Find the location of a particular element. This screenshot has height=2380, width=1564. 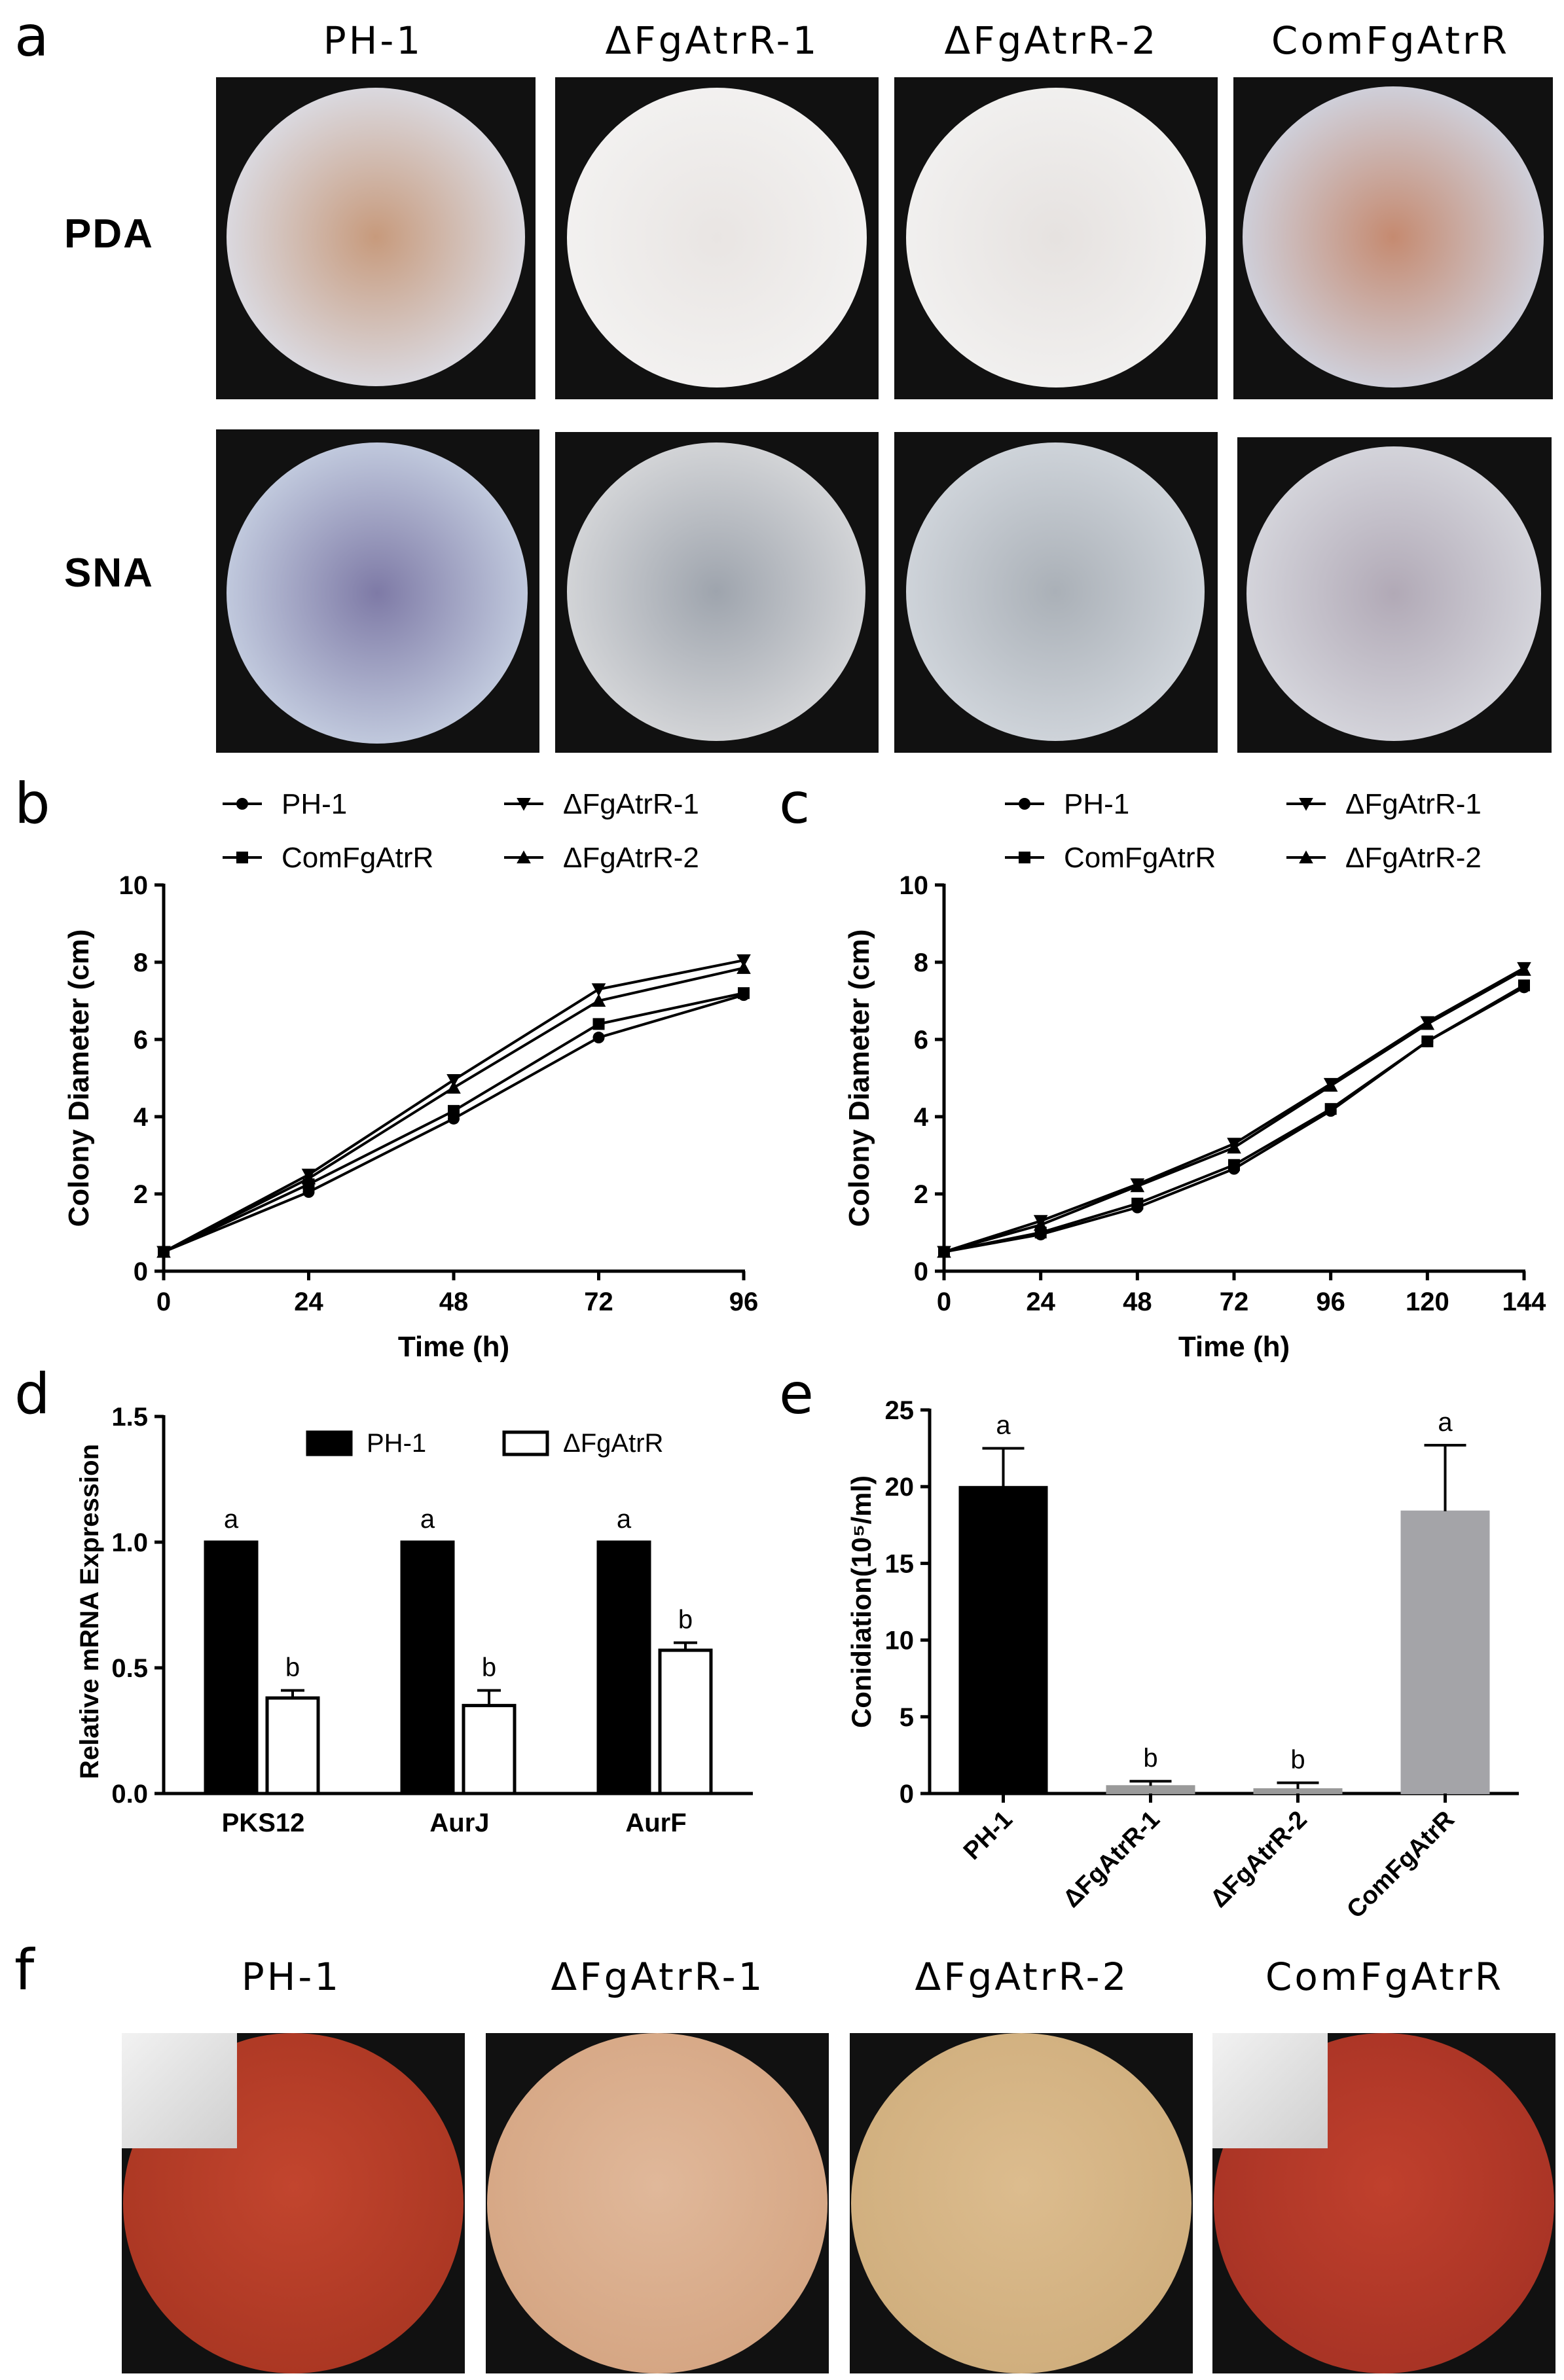

chart-b-legend-label: PH-1 is located at coordinates (314, 804).